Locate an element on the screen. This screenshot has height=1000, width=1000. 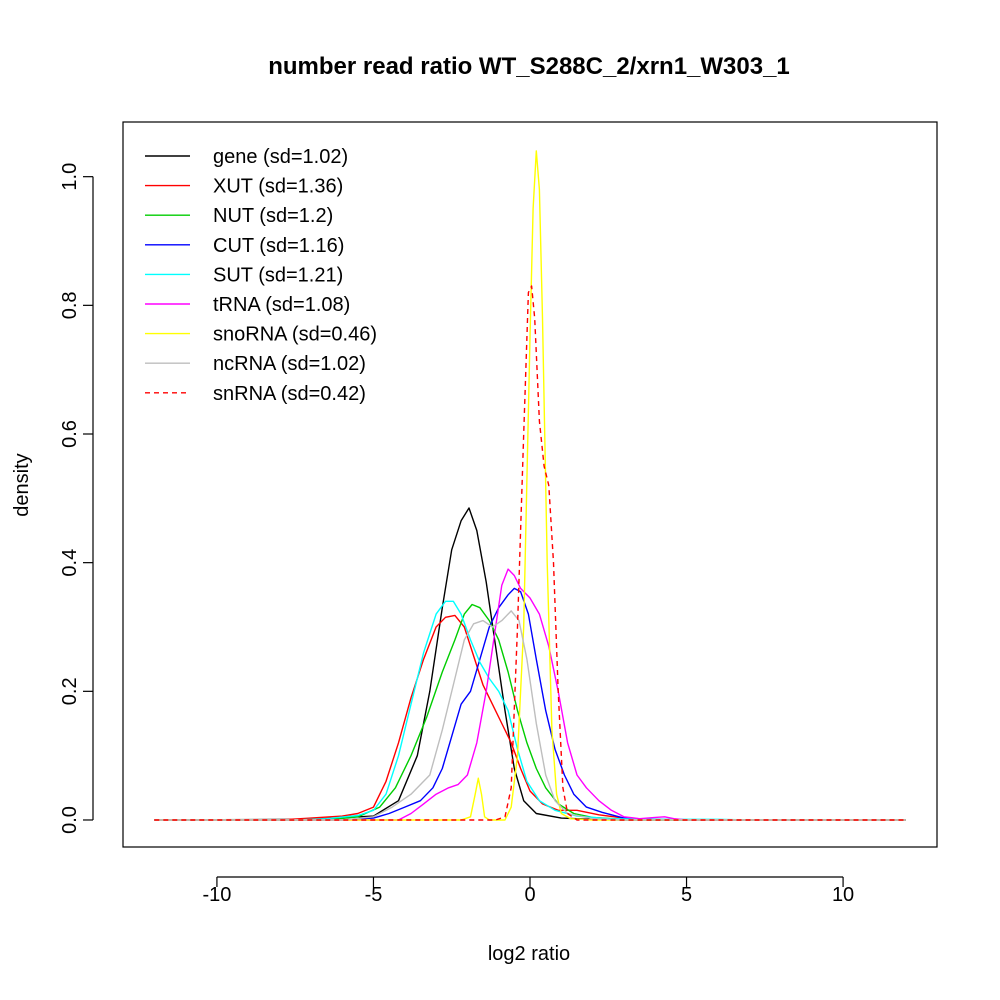
y-tick-label: 0.6 is located at coordinates (70, 434).